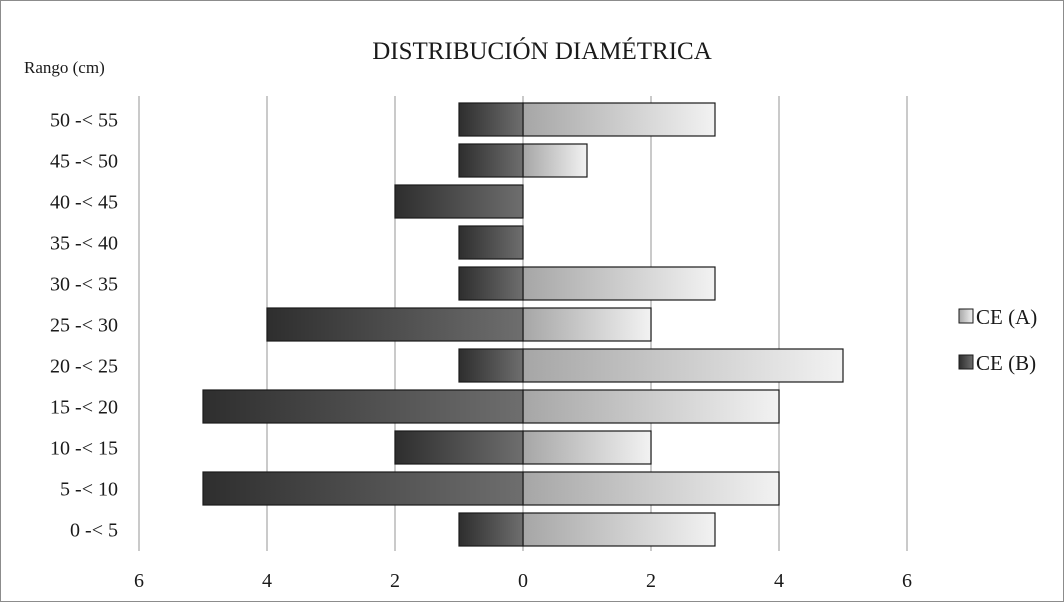  What do you see at coordinates (94, 531) in the screenshot?
I see `y-tick-label-0: 0 -< 5` at bounding box center [94, 531].